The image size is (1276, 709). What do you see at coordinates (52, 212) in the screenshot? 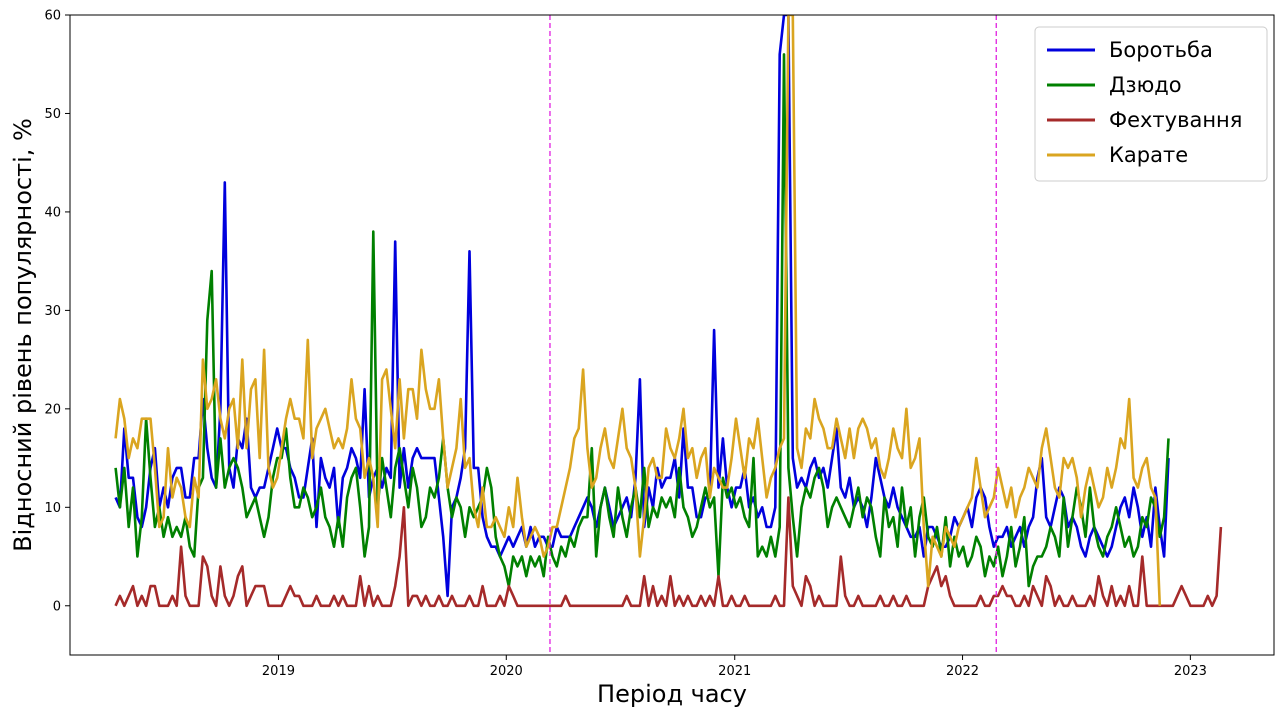
I see `y-tick-label: 40` at bounding box center [52, 212].